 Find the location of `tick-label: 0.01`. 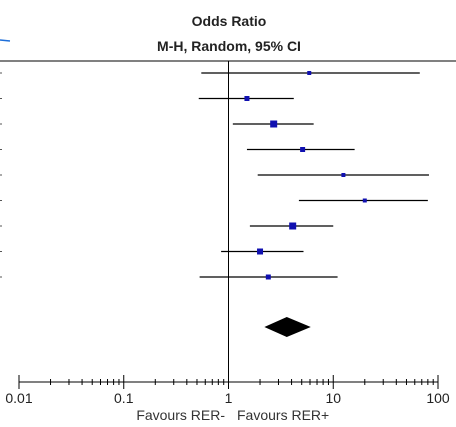

tick-label: 0.01 is located at coordinates (18, 398).